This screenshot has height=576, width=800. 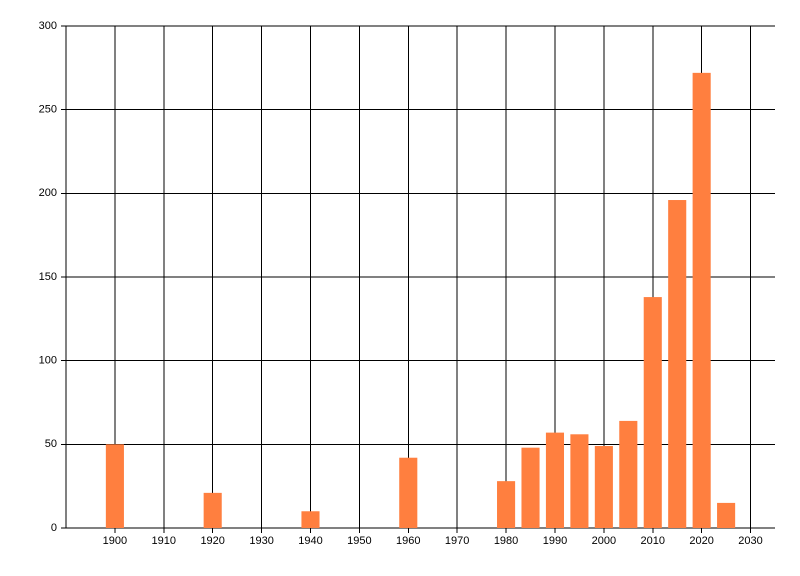 What do you see at coordinates (48, 277) in the screenshot?
I see `y-tick-label: 150` at bounding box center [48, 277].